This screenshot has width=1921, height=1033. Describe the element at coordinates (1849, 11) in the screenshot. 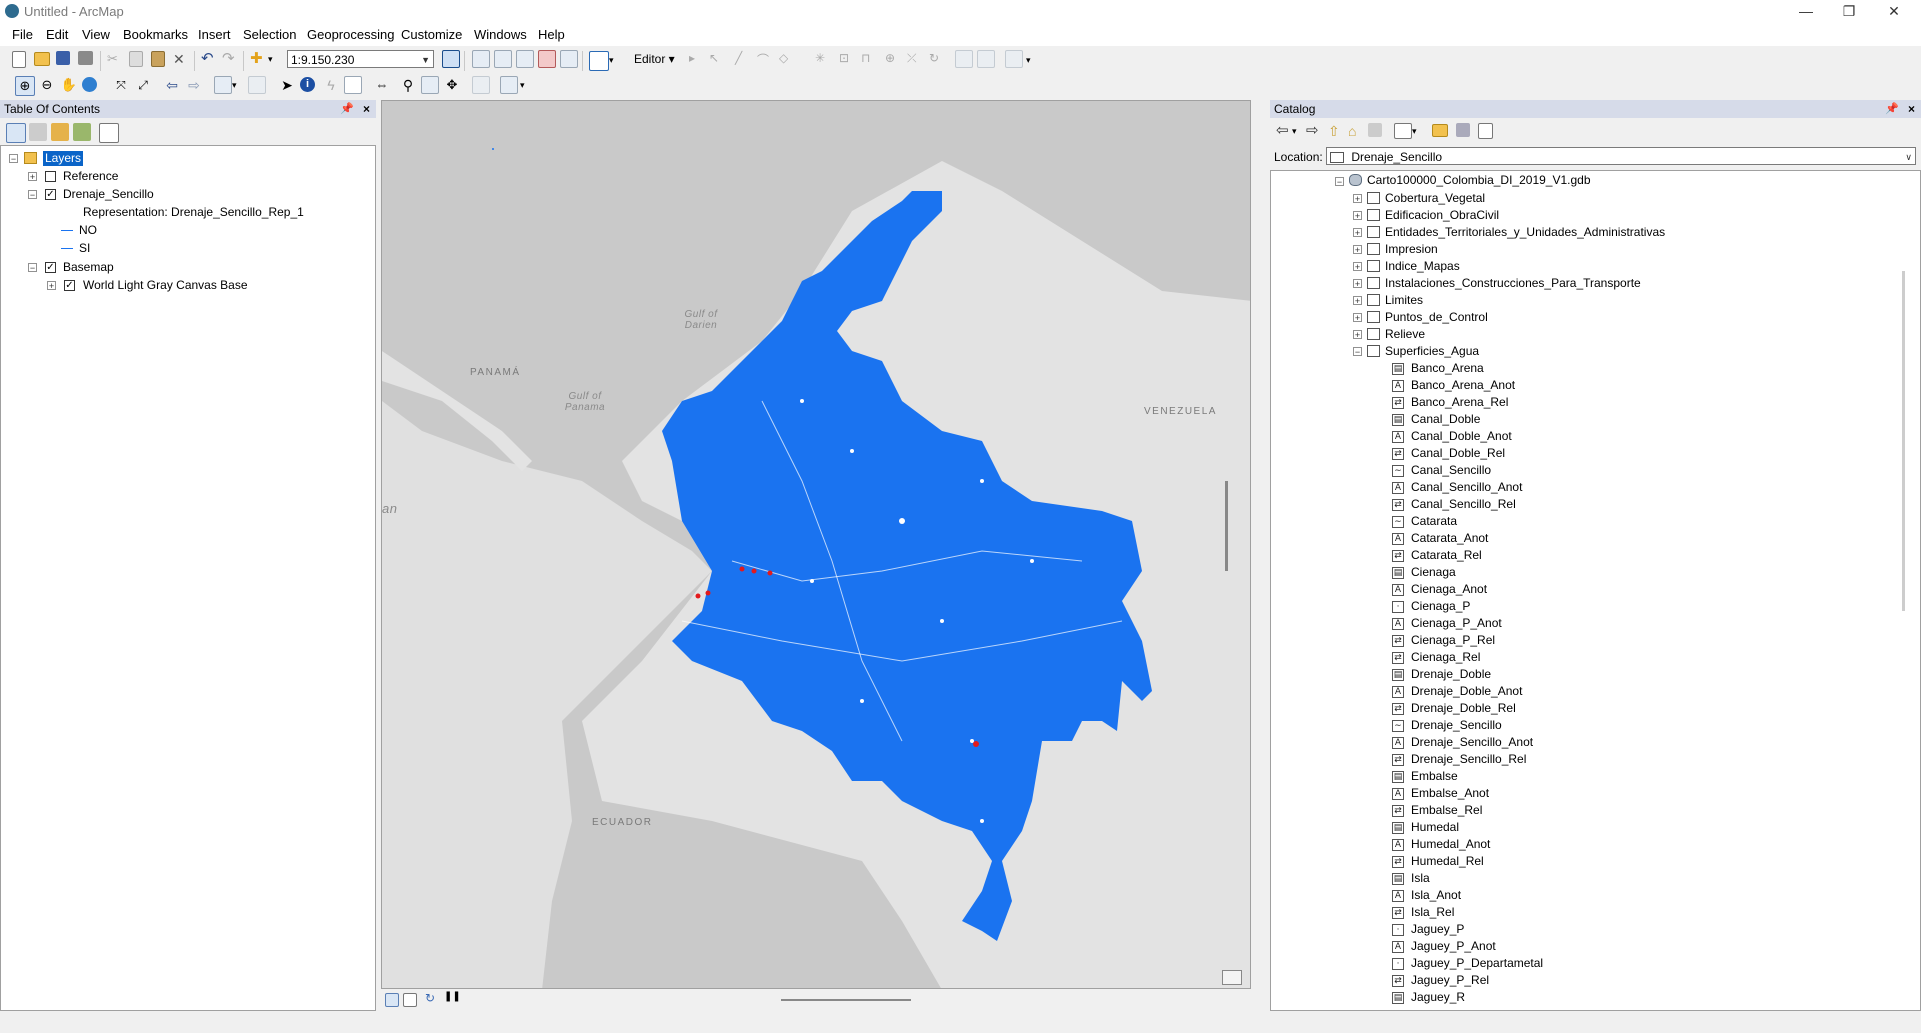

I see `restore-button: ❐` at that location.